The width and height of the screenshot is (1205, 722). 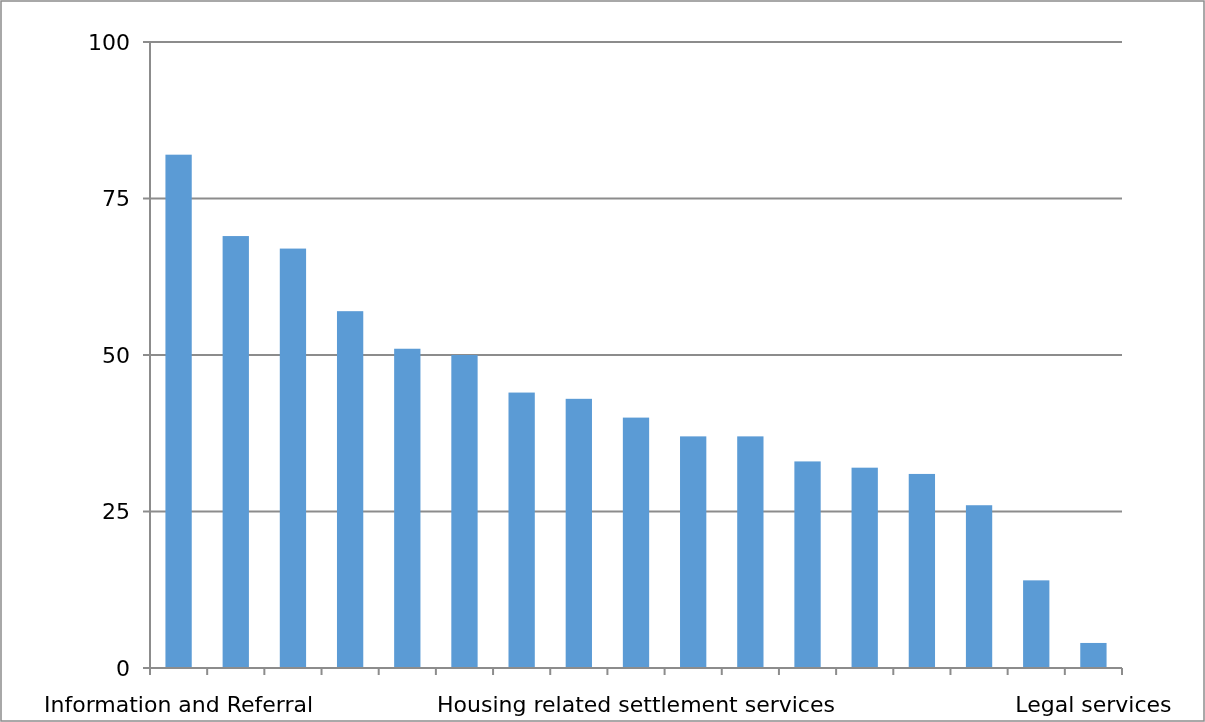 I want to click on x-tick-label: Housing related settlement services, so click(x=636, y=704).